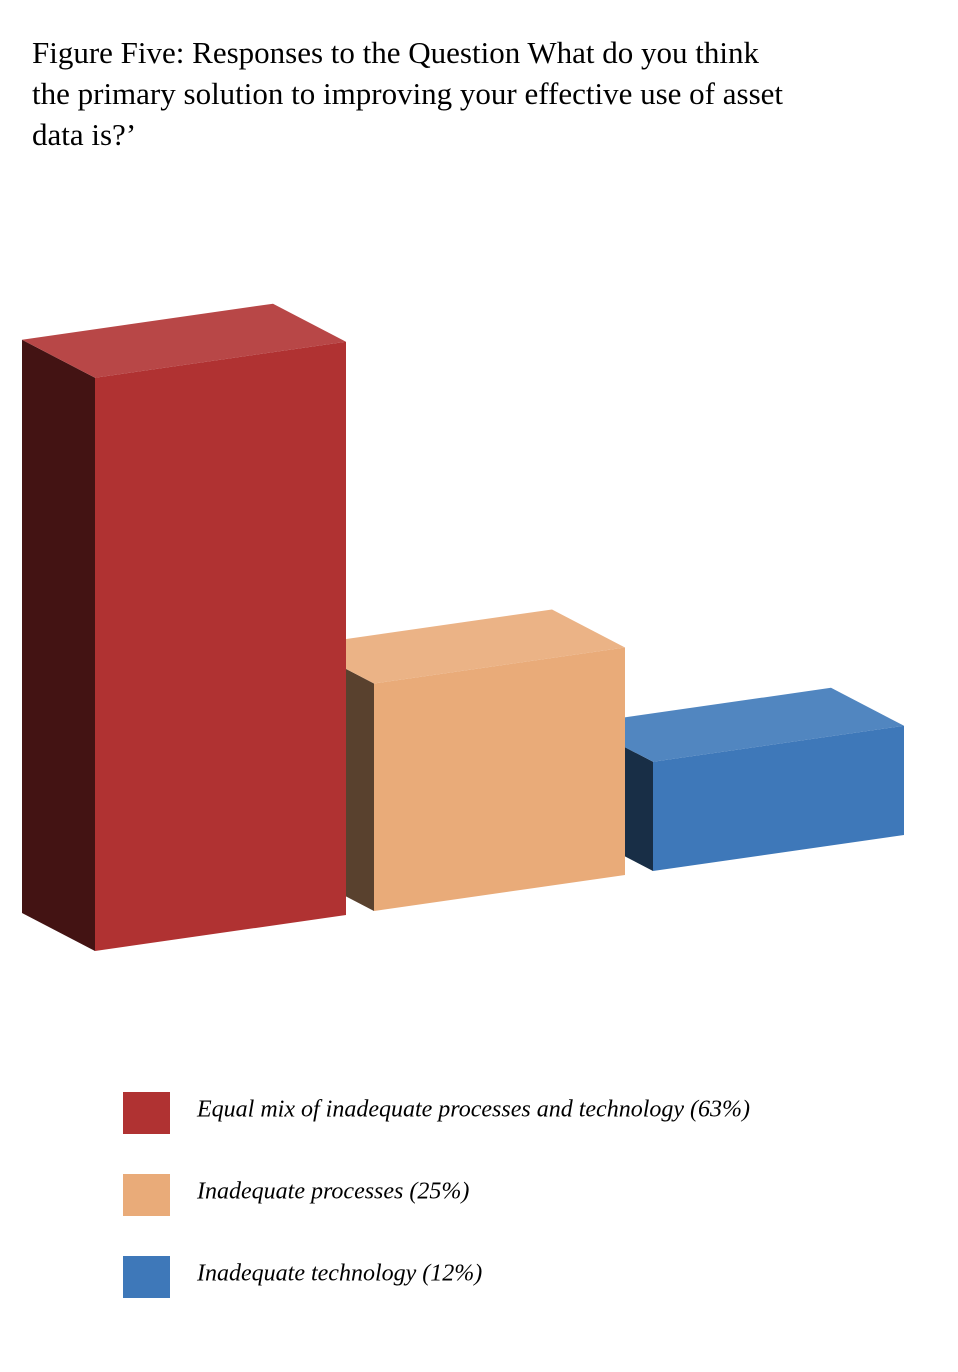  What do you see at coordinates (58, 645) in the screenshot?
I see `bar-side` at bounding box center [58, 645].